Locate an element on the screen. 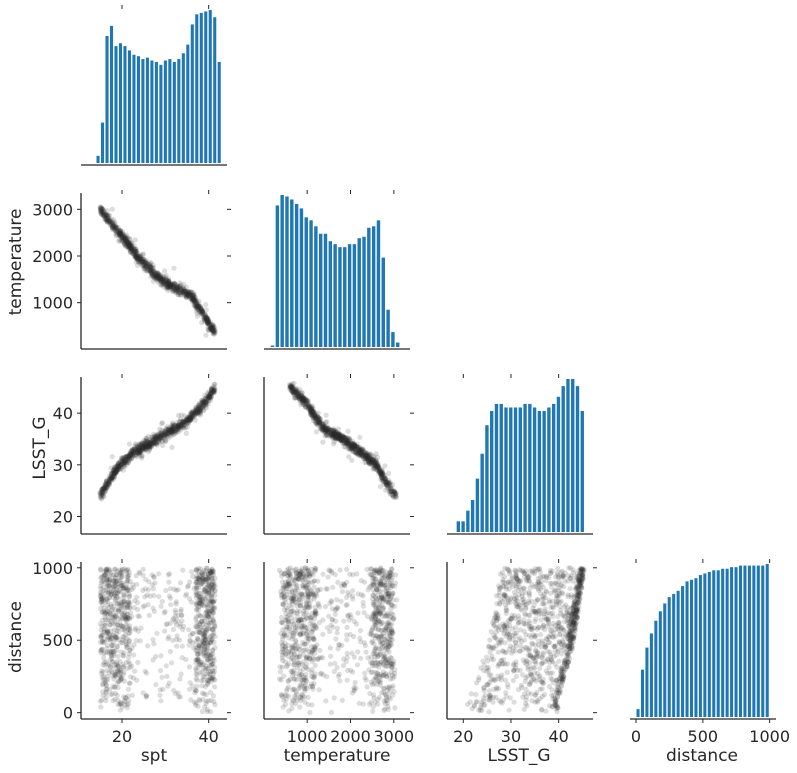  x-tick-label-spt-0: 20 is located at coordinates (122, 736).